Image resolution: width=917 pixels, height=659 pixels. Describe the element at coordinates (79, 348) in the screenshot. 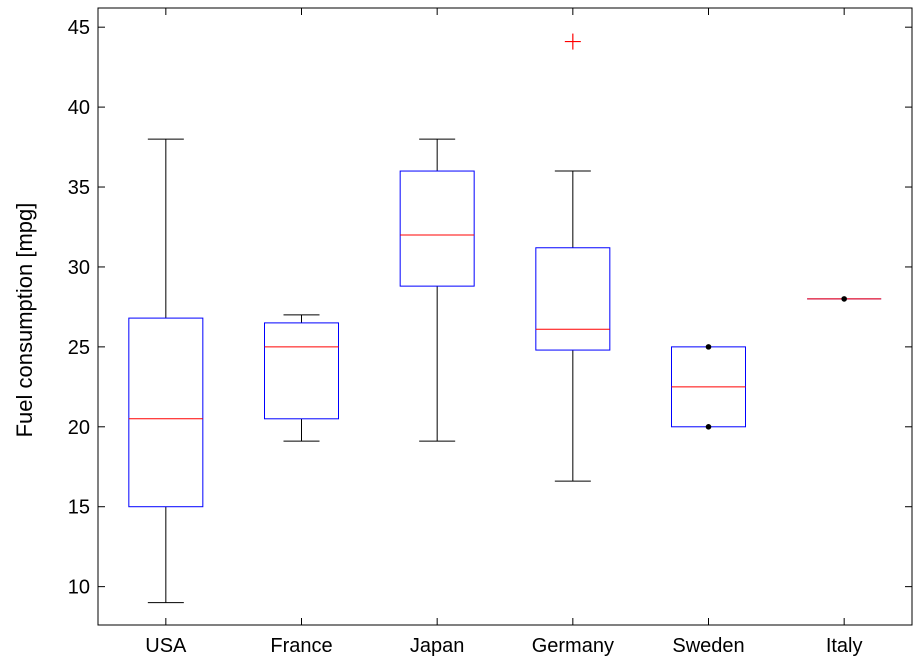

I see `y-tick-label: 25` at that location.